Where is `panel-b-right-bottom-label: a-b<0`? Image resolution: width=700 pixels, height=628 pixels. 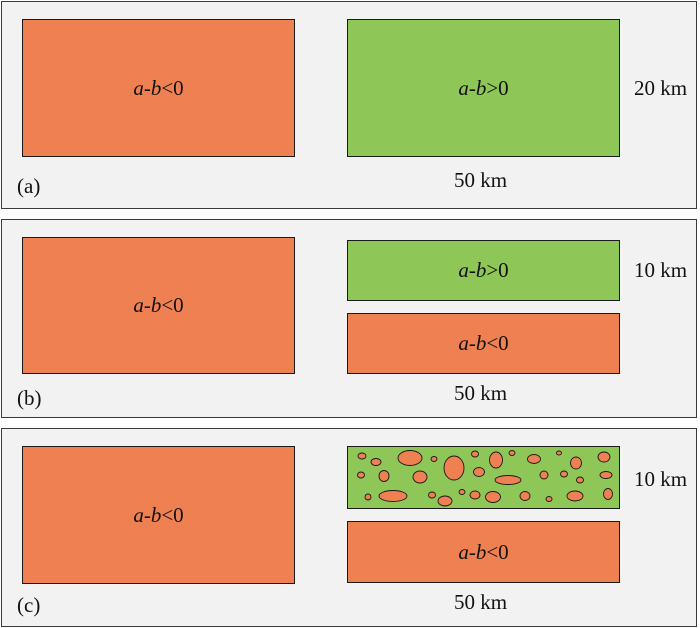 panel-b-right-bottom-label: a-b<0 is located at coordinates (483, 343).